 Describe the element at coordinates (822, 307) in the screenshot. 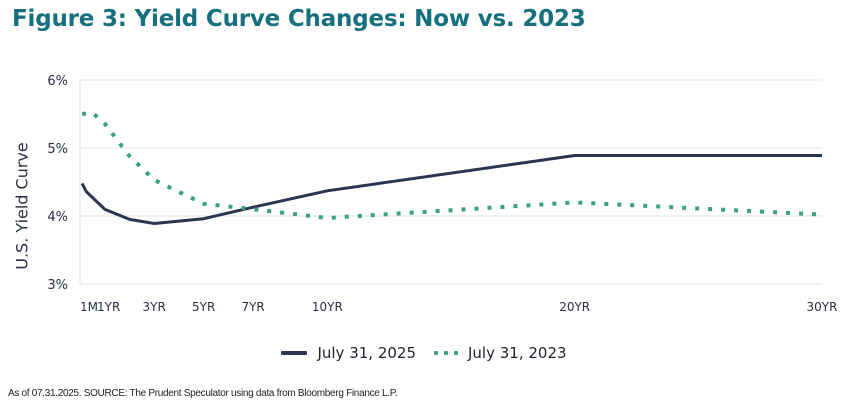

I see `x-tick-label: 30YR` at that location.